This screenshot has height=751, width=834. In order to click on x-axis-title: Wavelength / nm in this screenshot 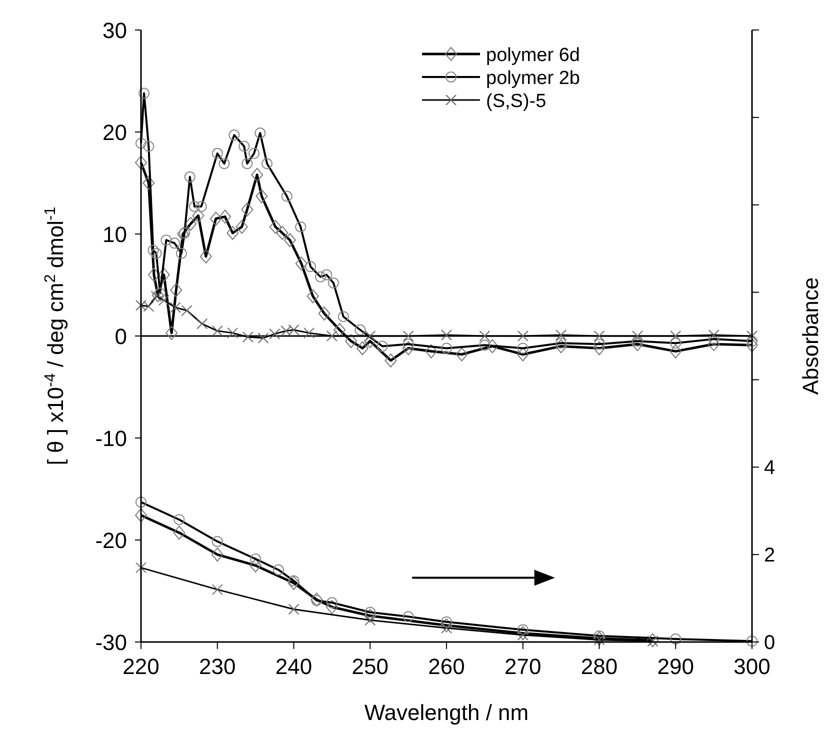, I will do `click(446, 712)`.